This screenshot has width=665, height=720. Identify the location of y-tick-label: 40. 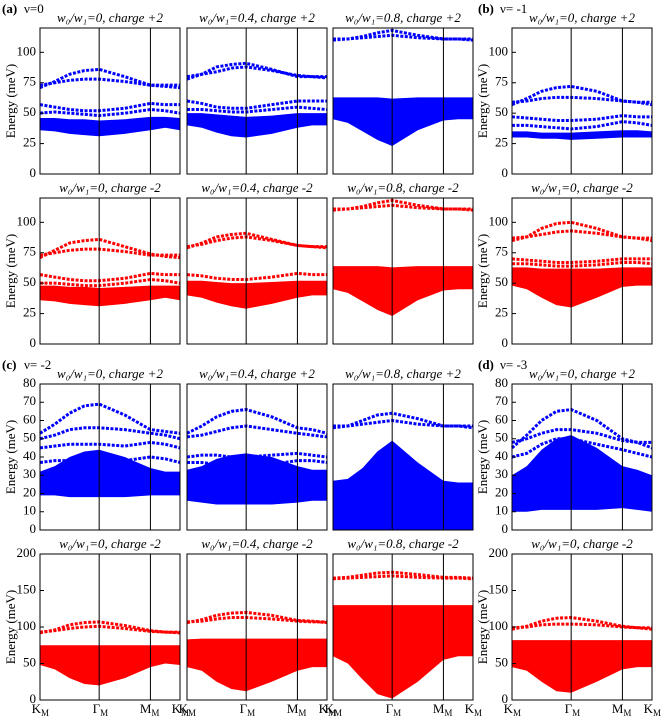
(501, 455).